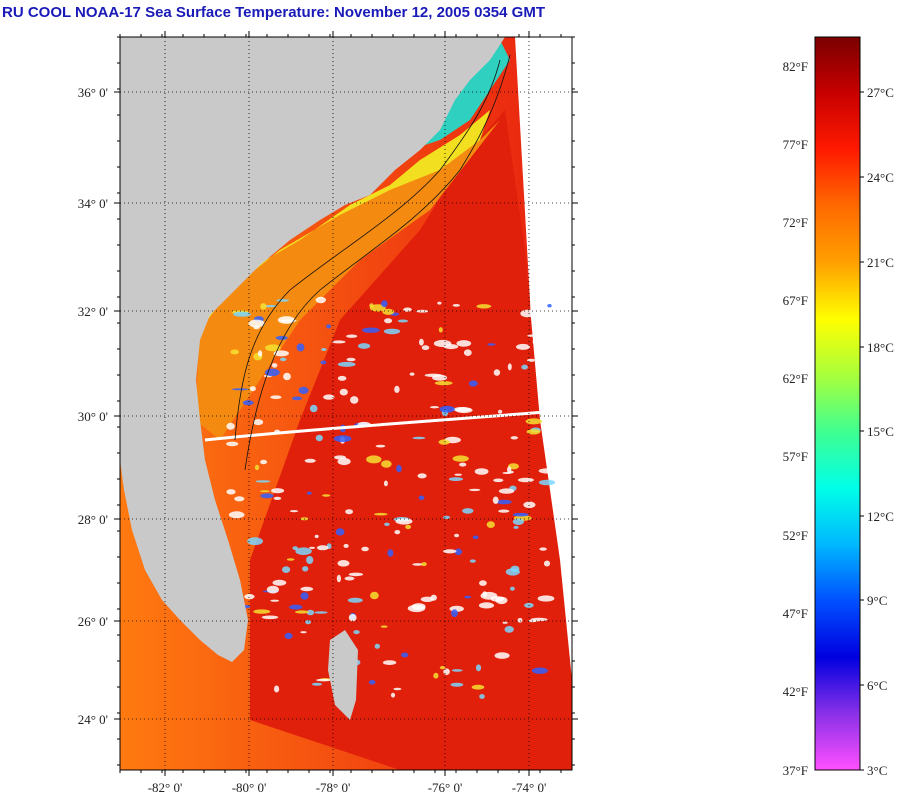 The width and height of the screenshot is (905, 801). What do you see at coordinates (880, 262) in the screenshot?
I see `celsius-label: 21°C` at bounding box center [880, 262].